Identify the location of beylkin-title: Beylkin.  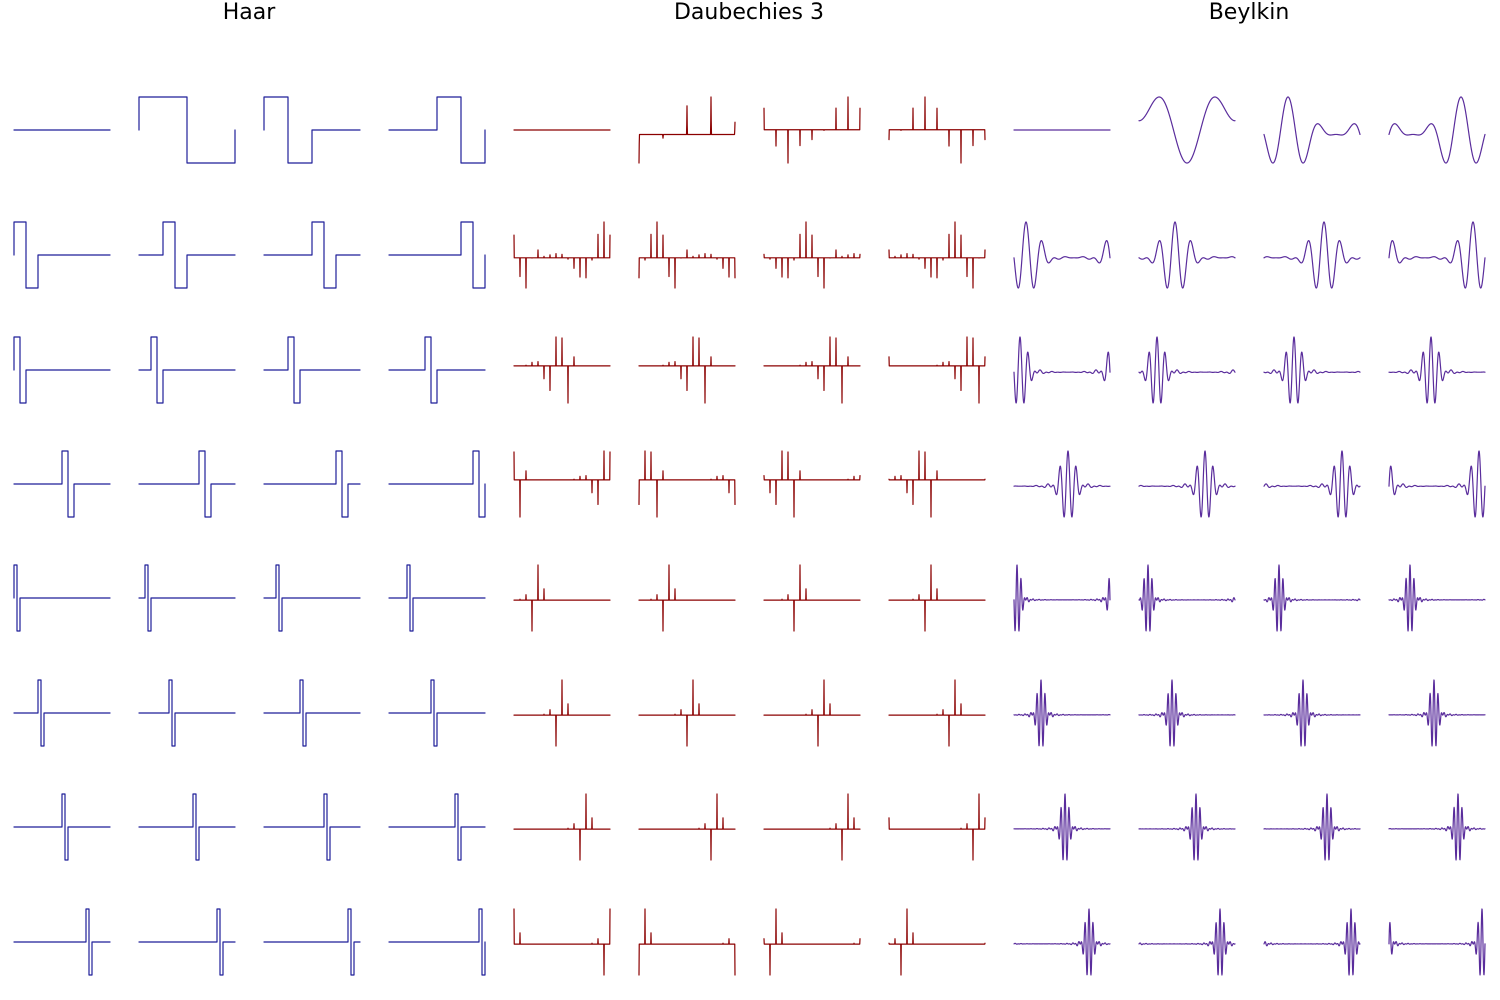
(1249, 12).